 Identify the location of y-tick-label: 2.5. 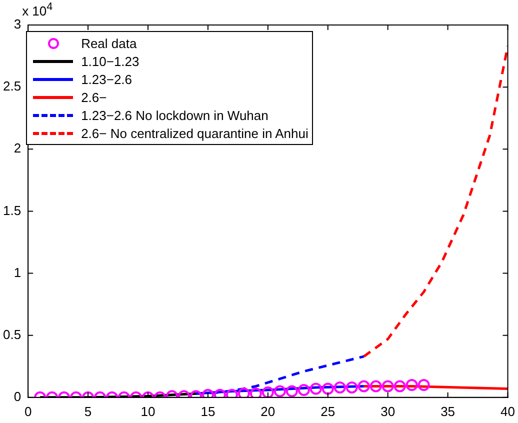
(12, 86).